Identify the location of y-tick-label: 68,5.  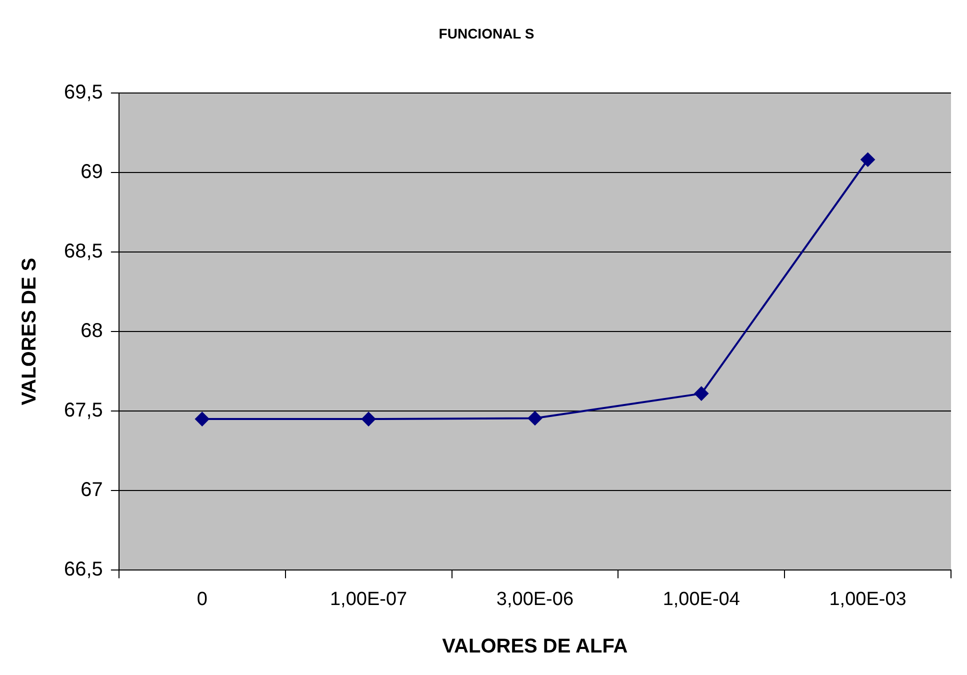
(83, 251).